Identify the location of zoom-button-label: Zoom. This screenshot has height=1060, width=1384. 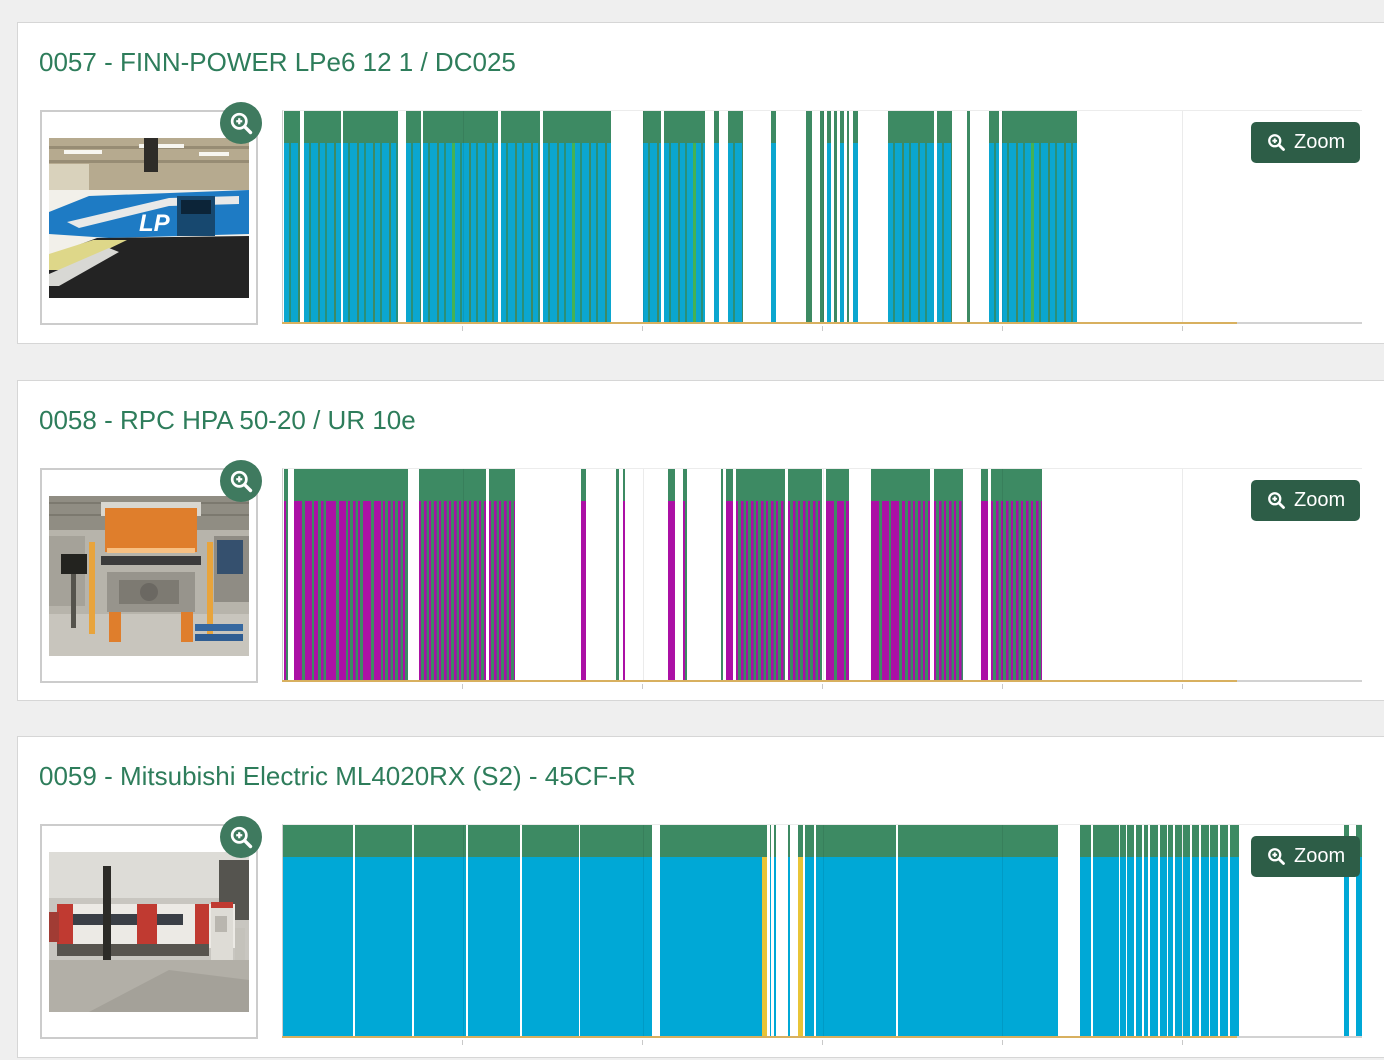
(1320, 856).